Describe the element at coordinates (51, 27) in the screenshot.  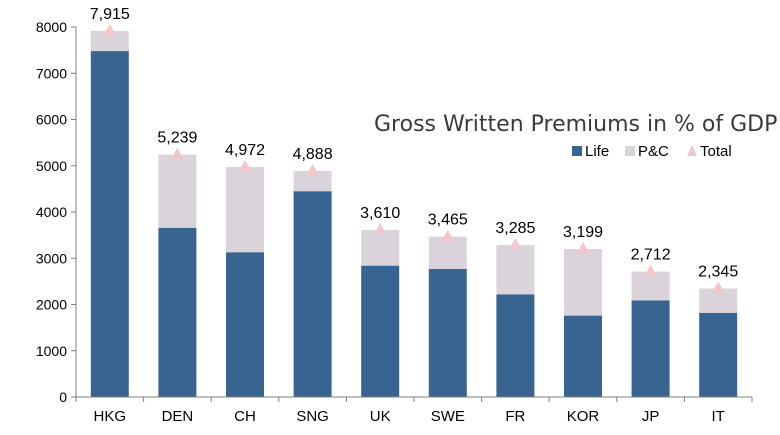
I see `y-tick-label: 8000` at that location.